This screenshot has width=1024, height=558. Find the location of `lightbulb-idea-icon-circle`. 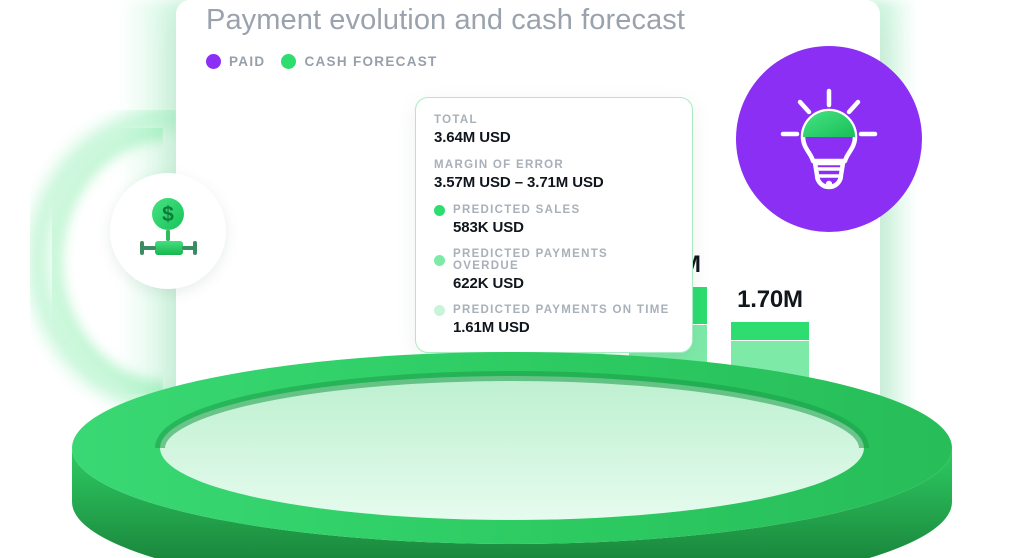

lightbulb-idea-icon-circle is located at coordinates (829, 139).